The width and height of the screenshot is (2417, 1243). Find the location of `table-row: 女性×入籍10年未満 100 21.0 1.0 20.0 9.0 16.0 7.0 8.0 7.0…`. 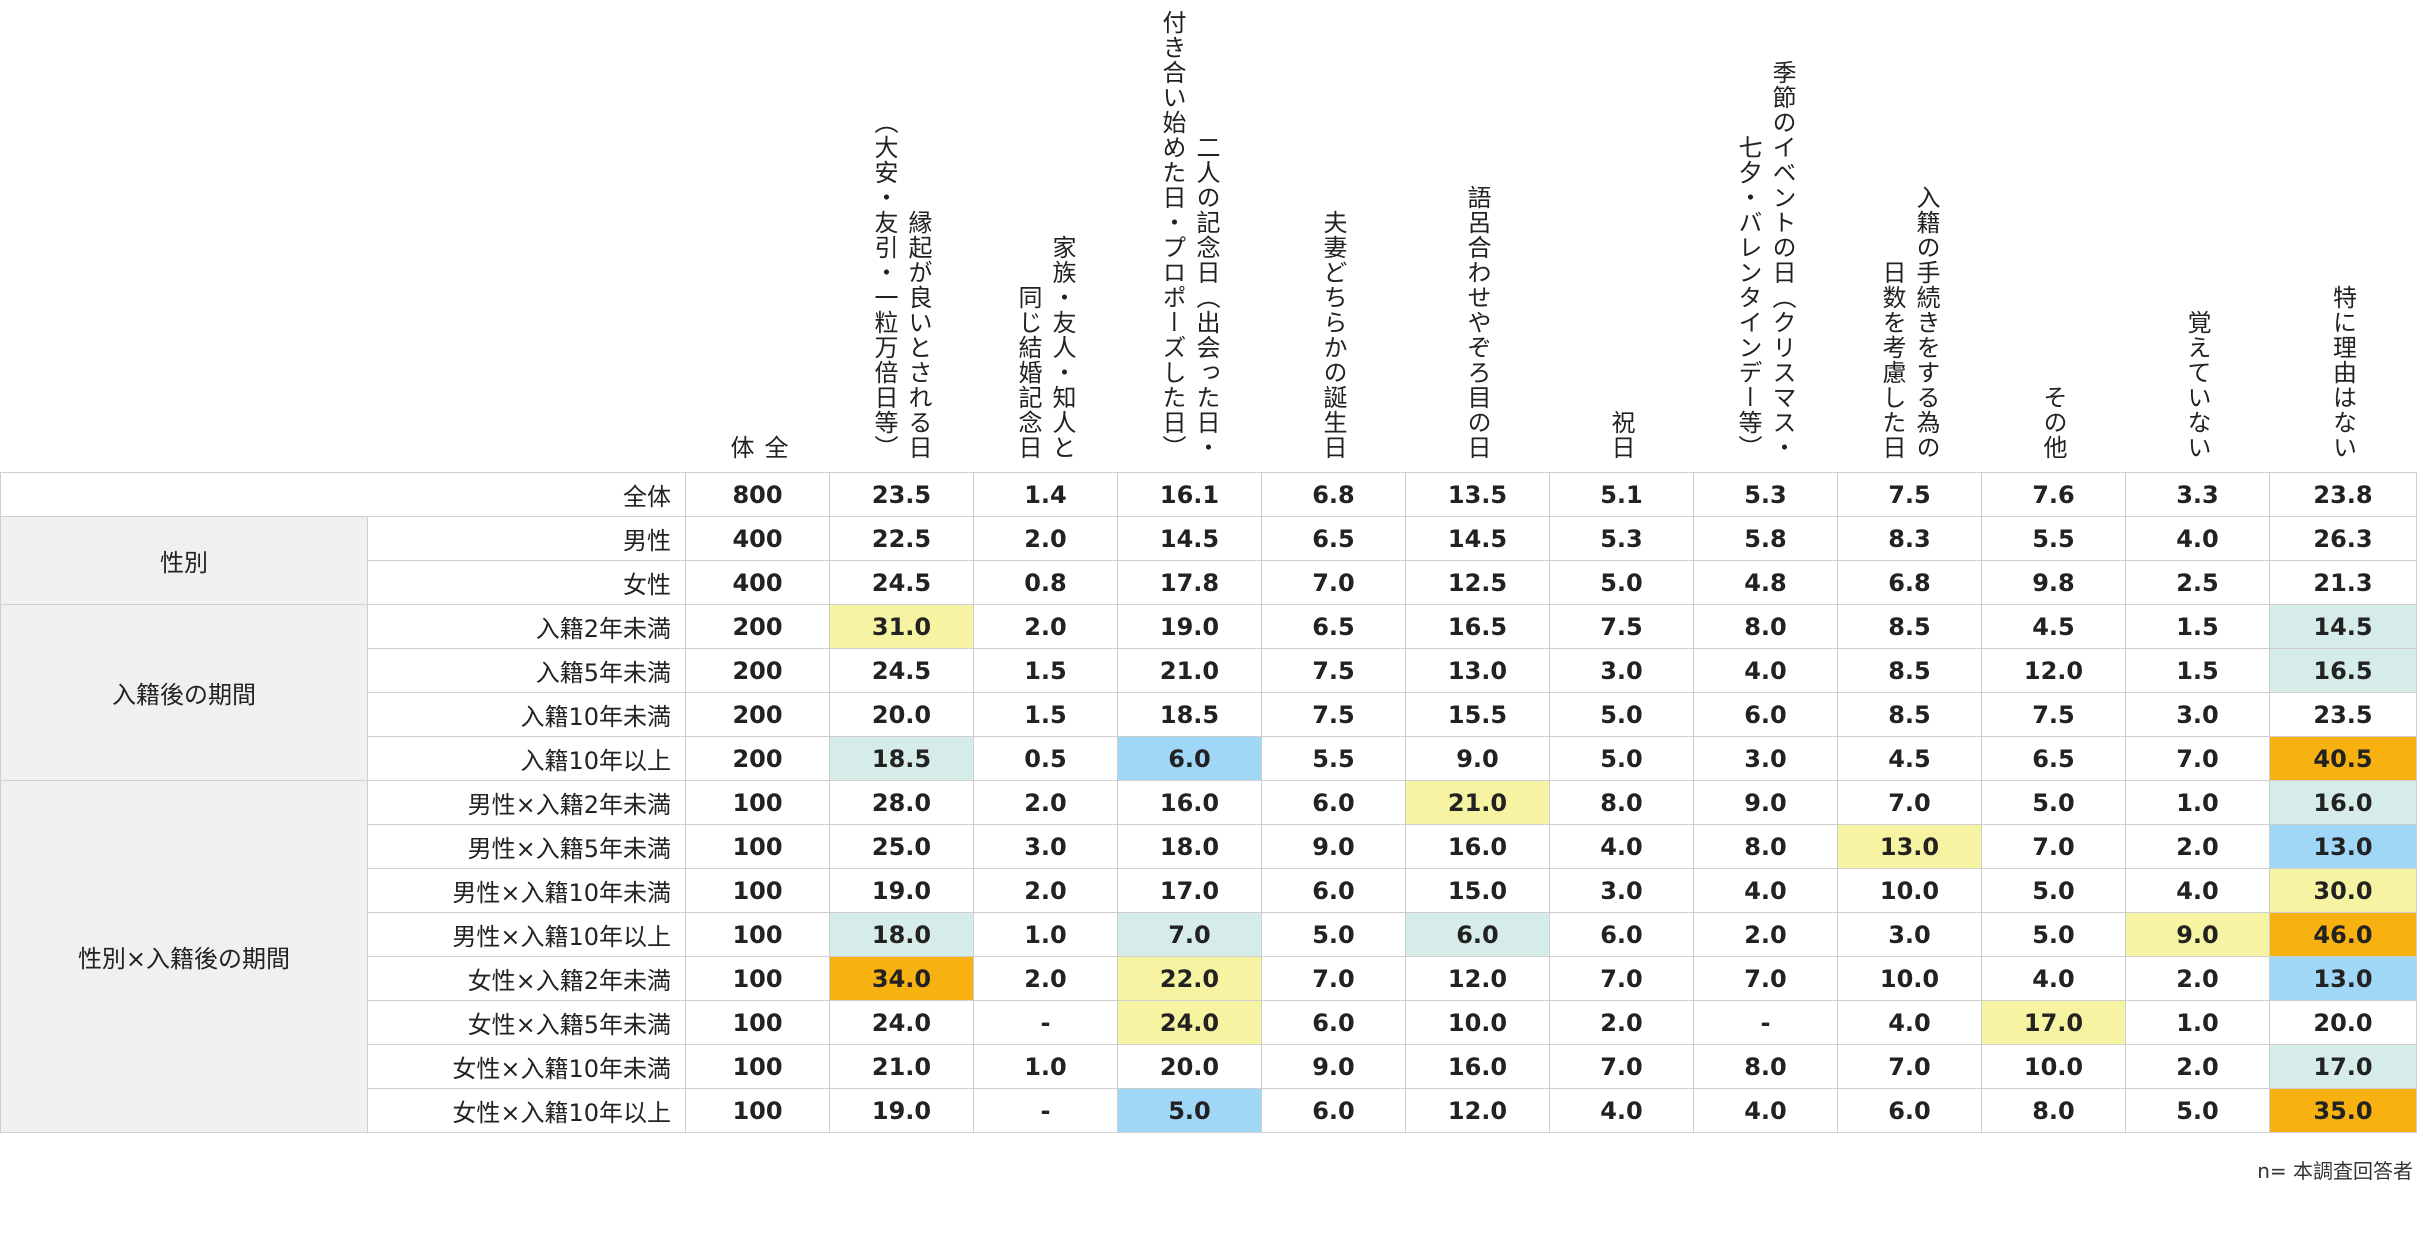

table-row: 女性×入籍10年未満 100 21.0 1.0 20.0 9.0 16.0 7.0 8.0 7.0… is located at coordinates (1209, 1066).